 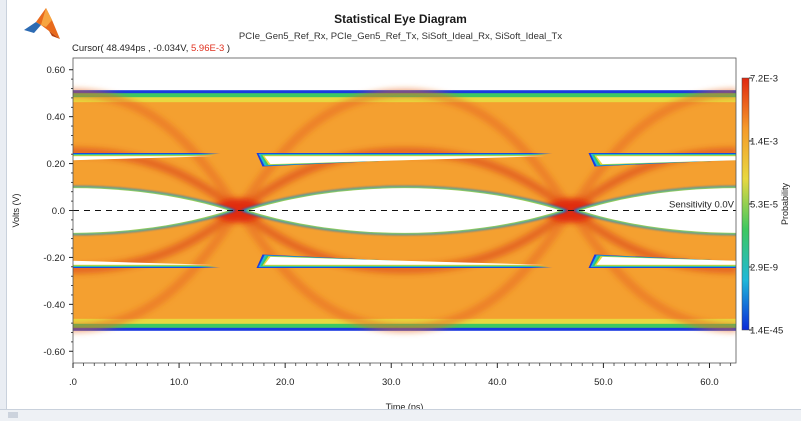 I want to click on x-tick-label: 60.0, so click(x=709, y=382).